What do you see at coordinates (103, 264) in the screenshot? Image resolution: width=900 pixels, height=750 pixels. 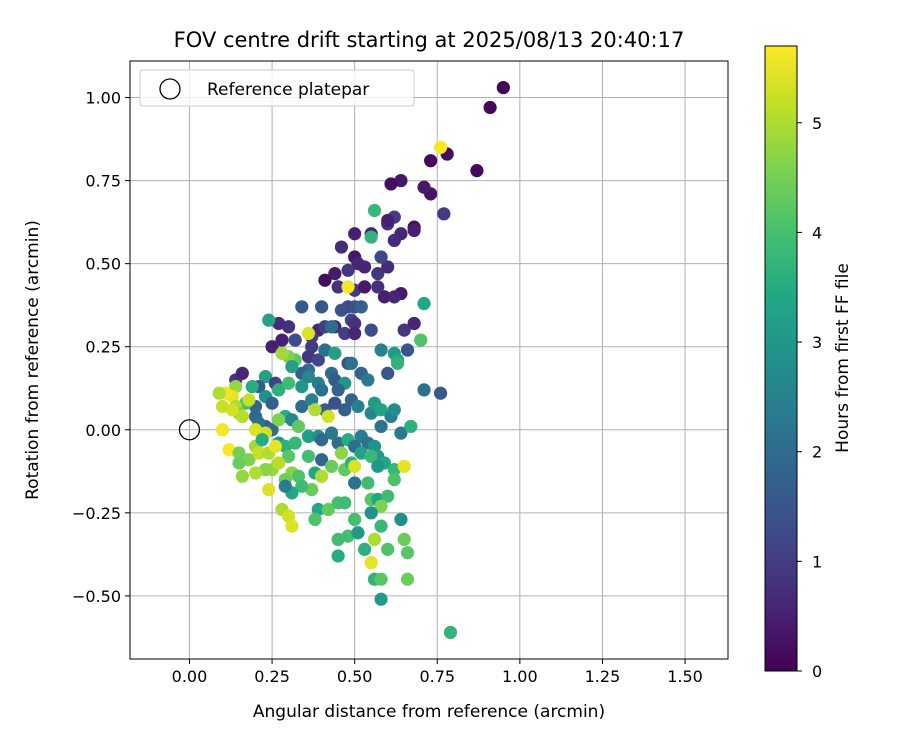 I see `y-tick-label: 0.50` at bounding box center [103, 264].